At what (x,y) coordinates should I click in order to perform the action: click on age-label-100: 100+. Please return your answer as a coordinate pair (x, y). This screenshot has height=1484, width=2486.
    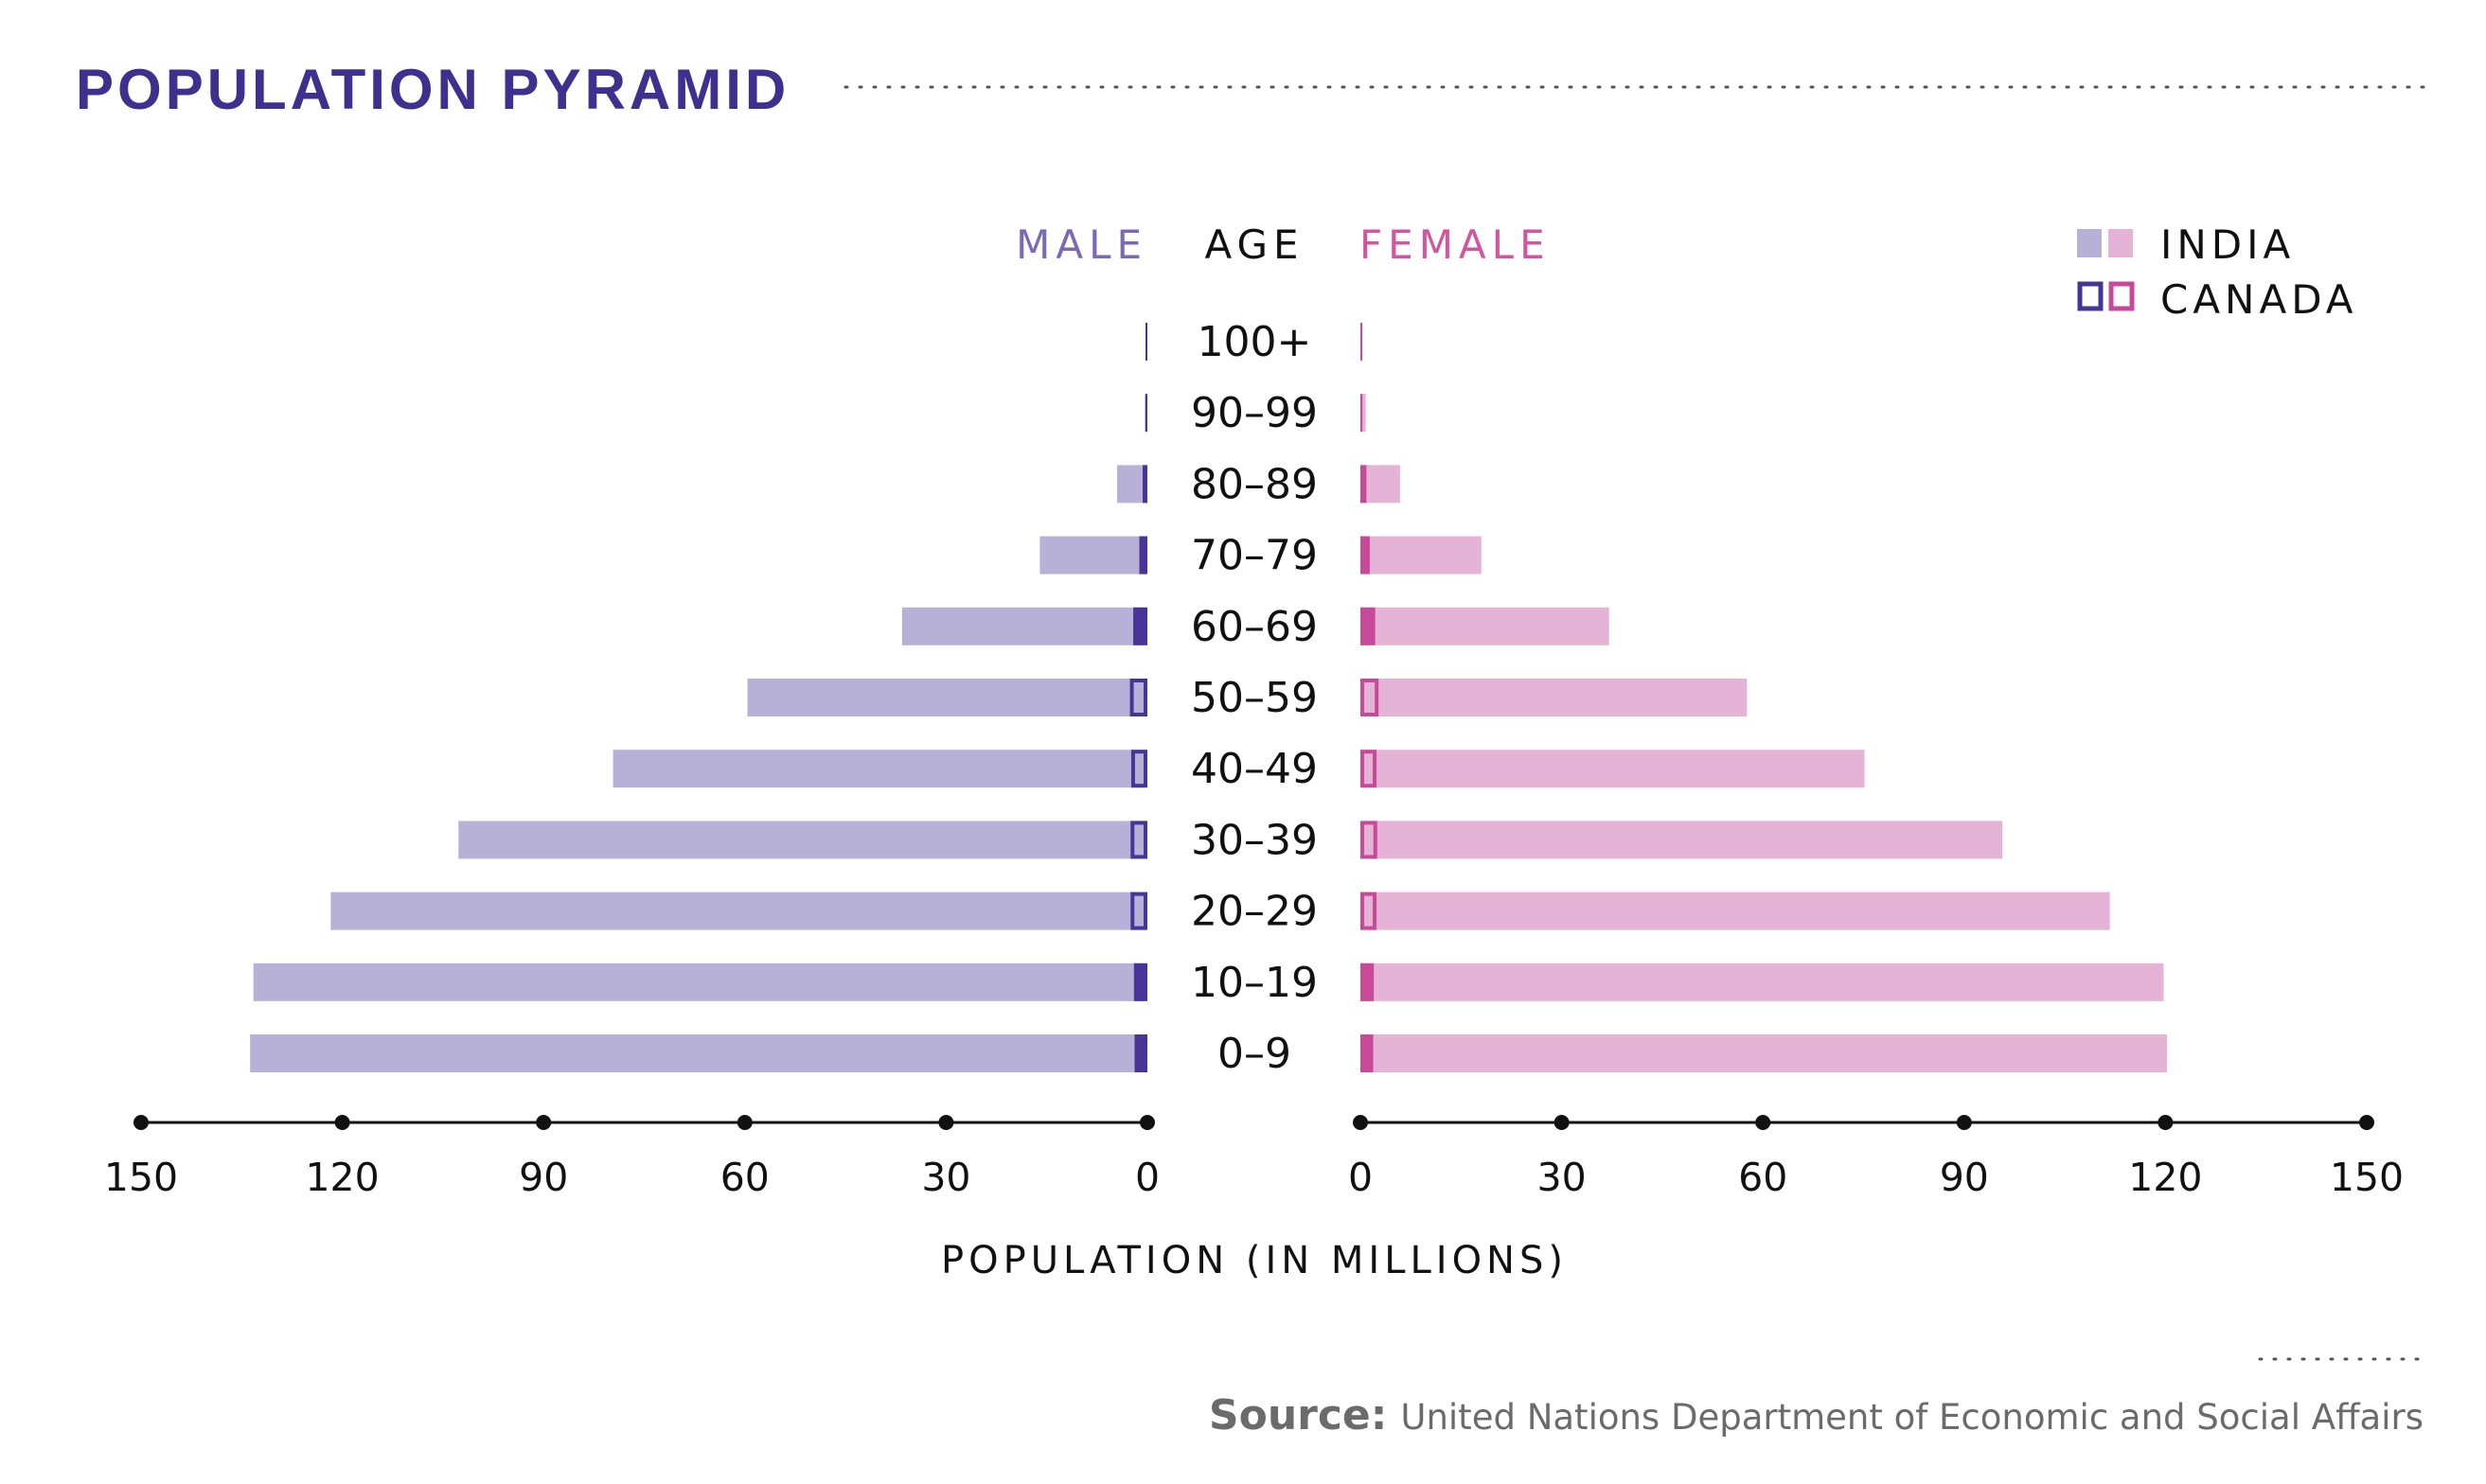
    Looking at the image, I should click on (1255, 342).